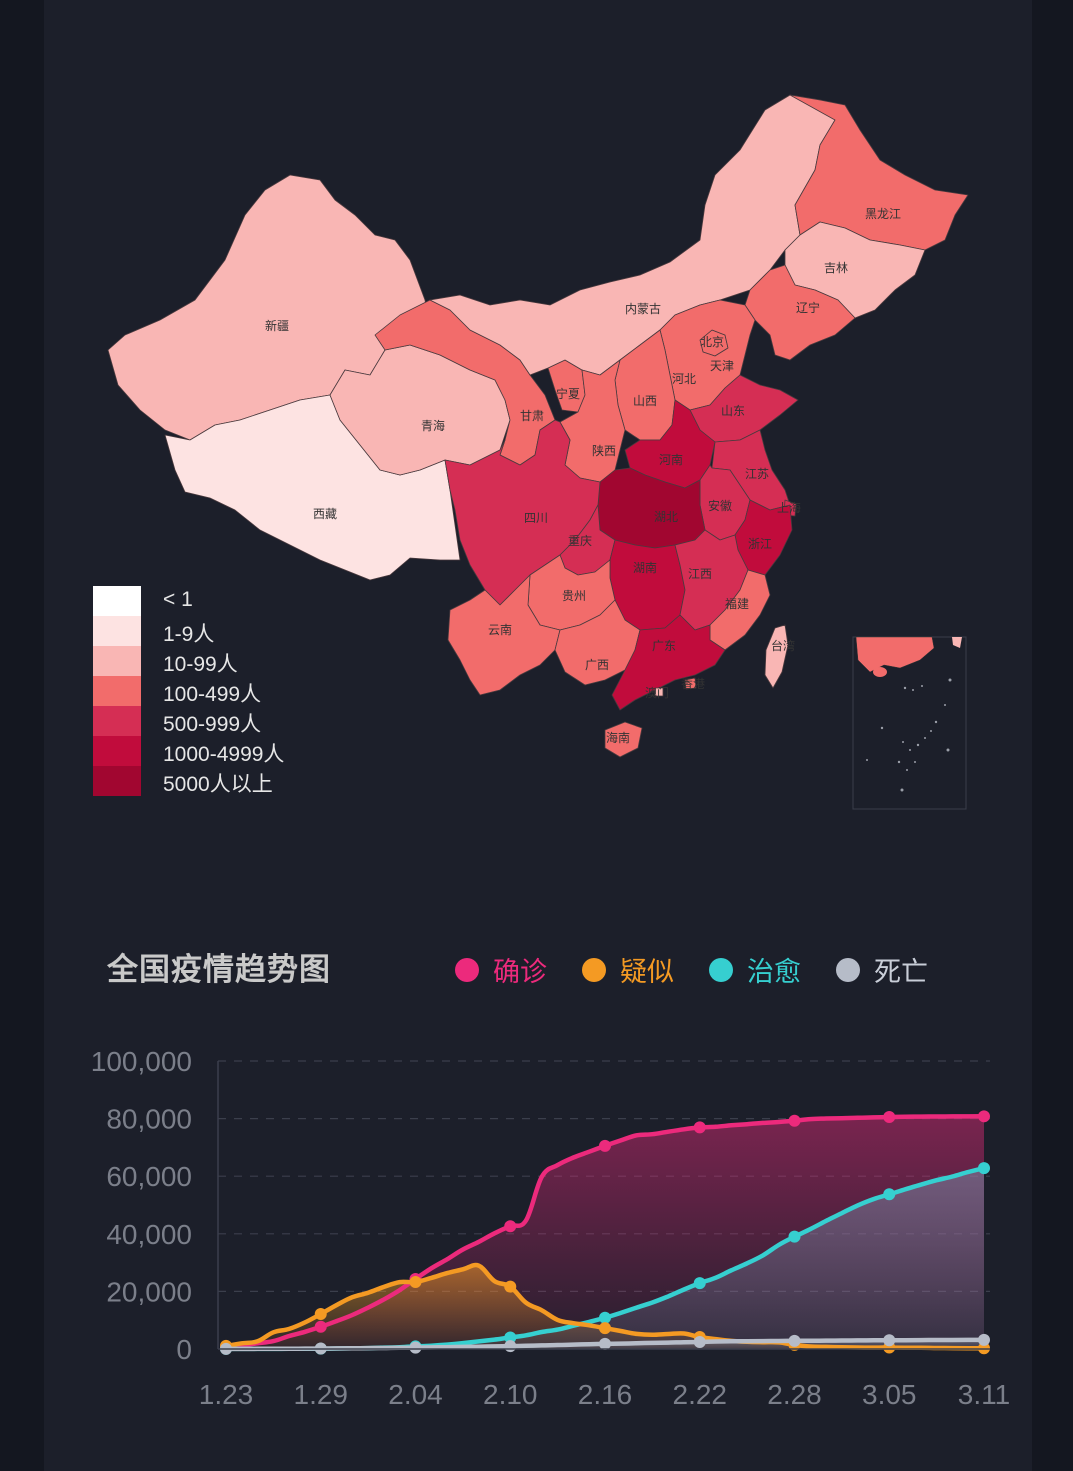 This screenshot has width=1073, height=1471. What do you see at coordinates (604, 450) in the screenshot?
I see `province-label: 陕西` at bounding box center [604, 450].